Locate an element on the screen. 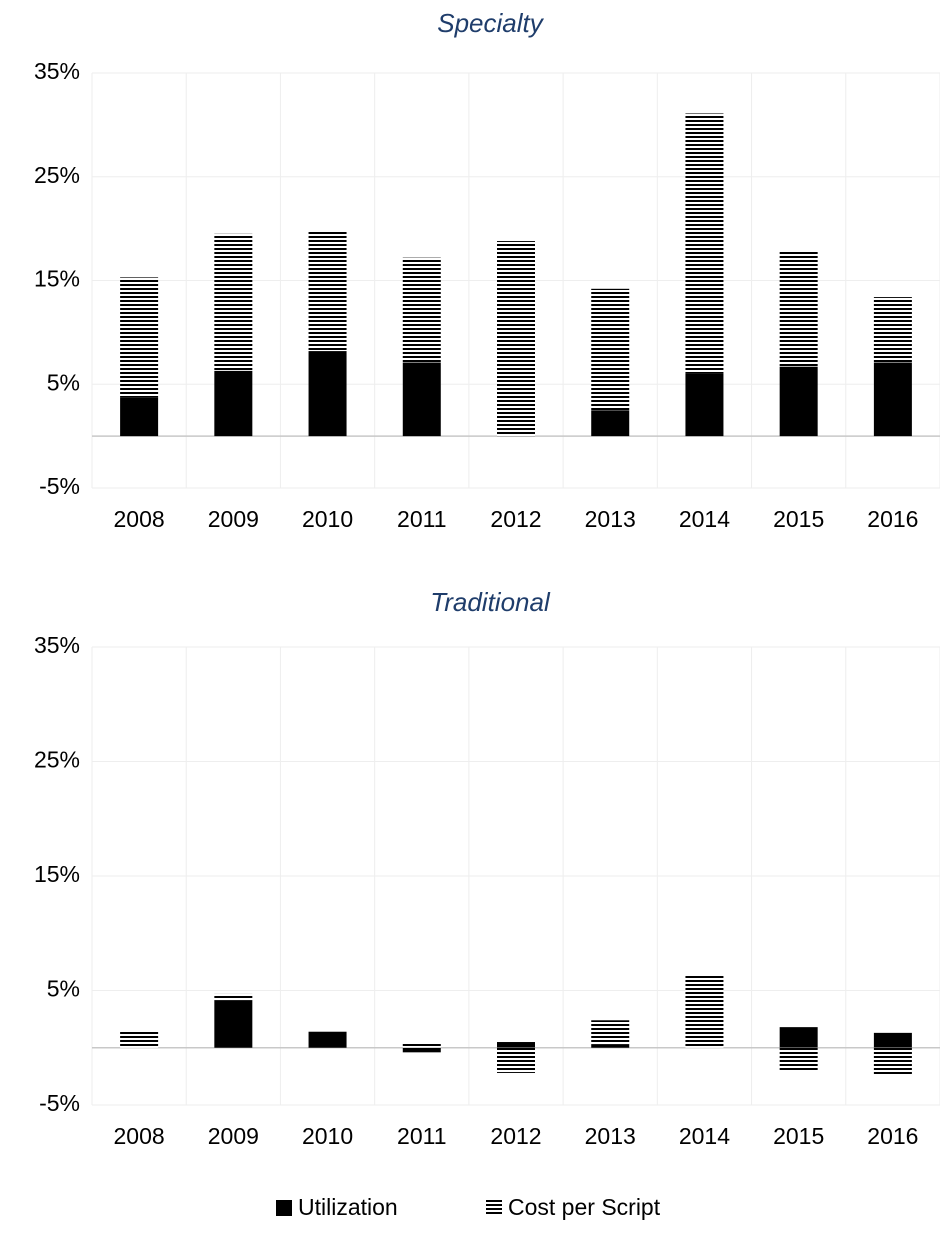 Image resolution: width=940 pixels, height=1233 pixels. legend-label: Cost per Script is located at coordinates (584, 1207).